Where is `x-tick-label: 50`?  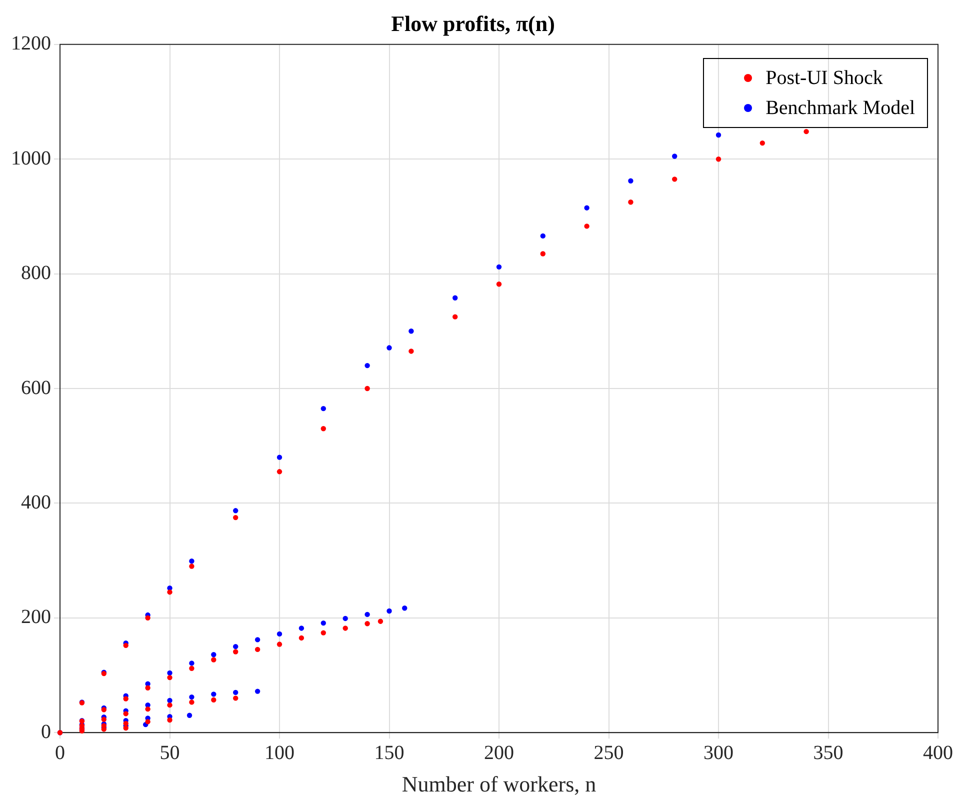 x-tick-label: 50 is located at coordinates (170, 753).